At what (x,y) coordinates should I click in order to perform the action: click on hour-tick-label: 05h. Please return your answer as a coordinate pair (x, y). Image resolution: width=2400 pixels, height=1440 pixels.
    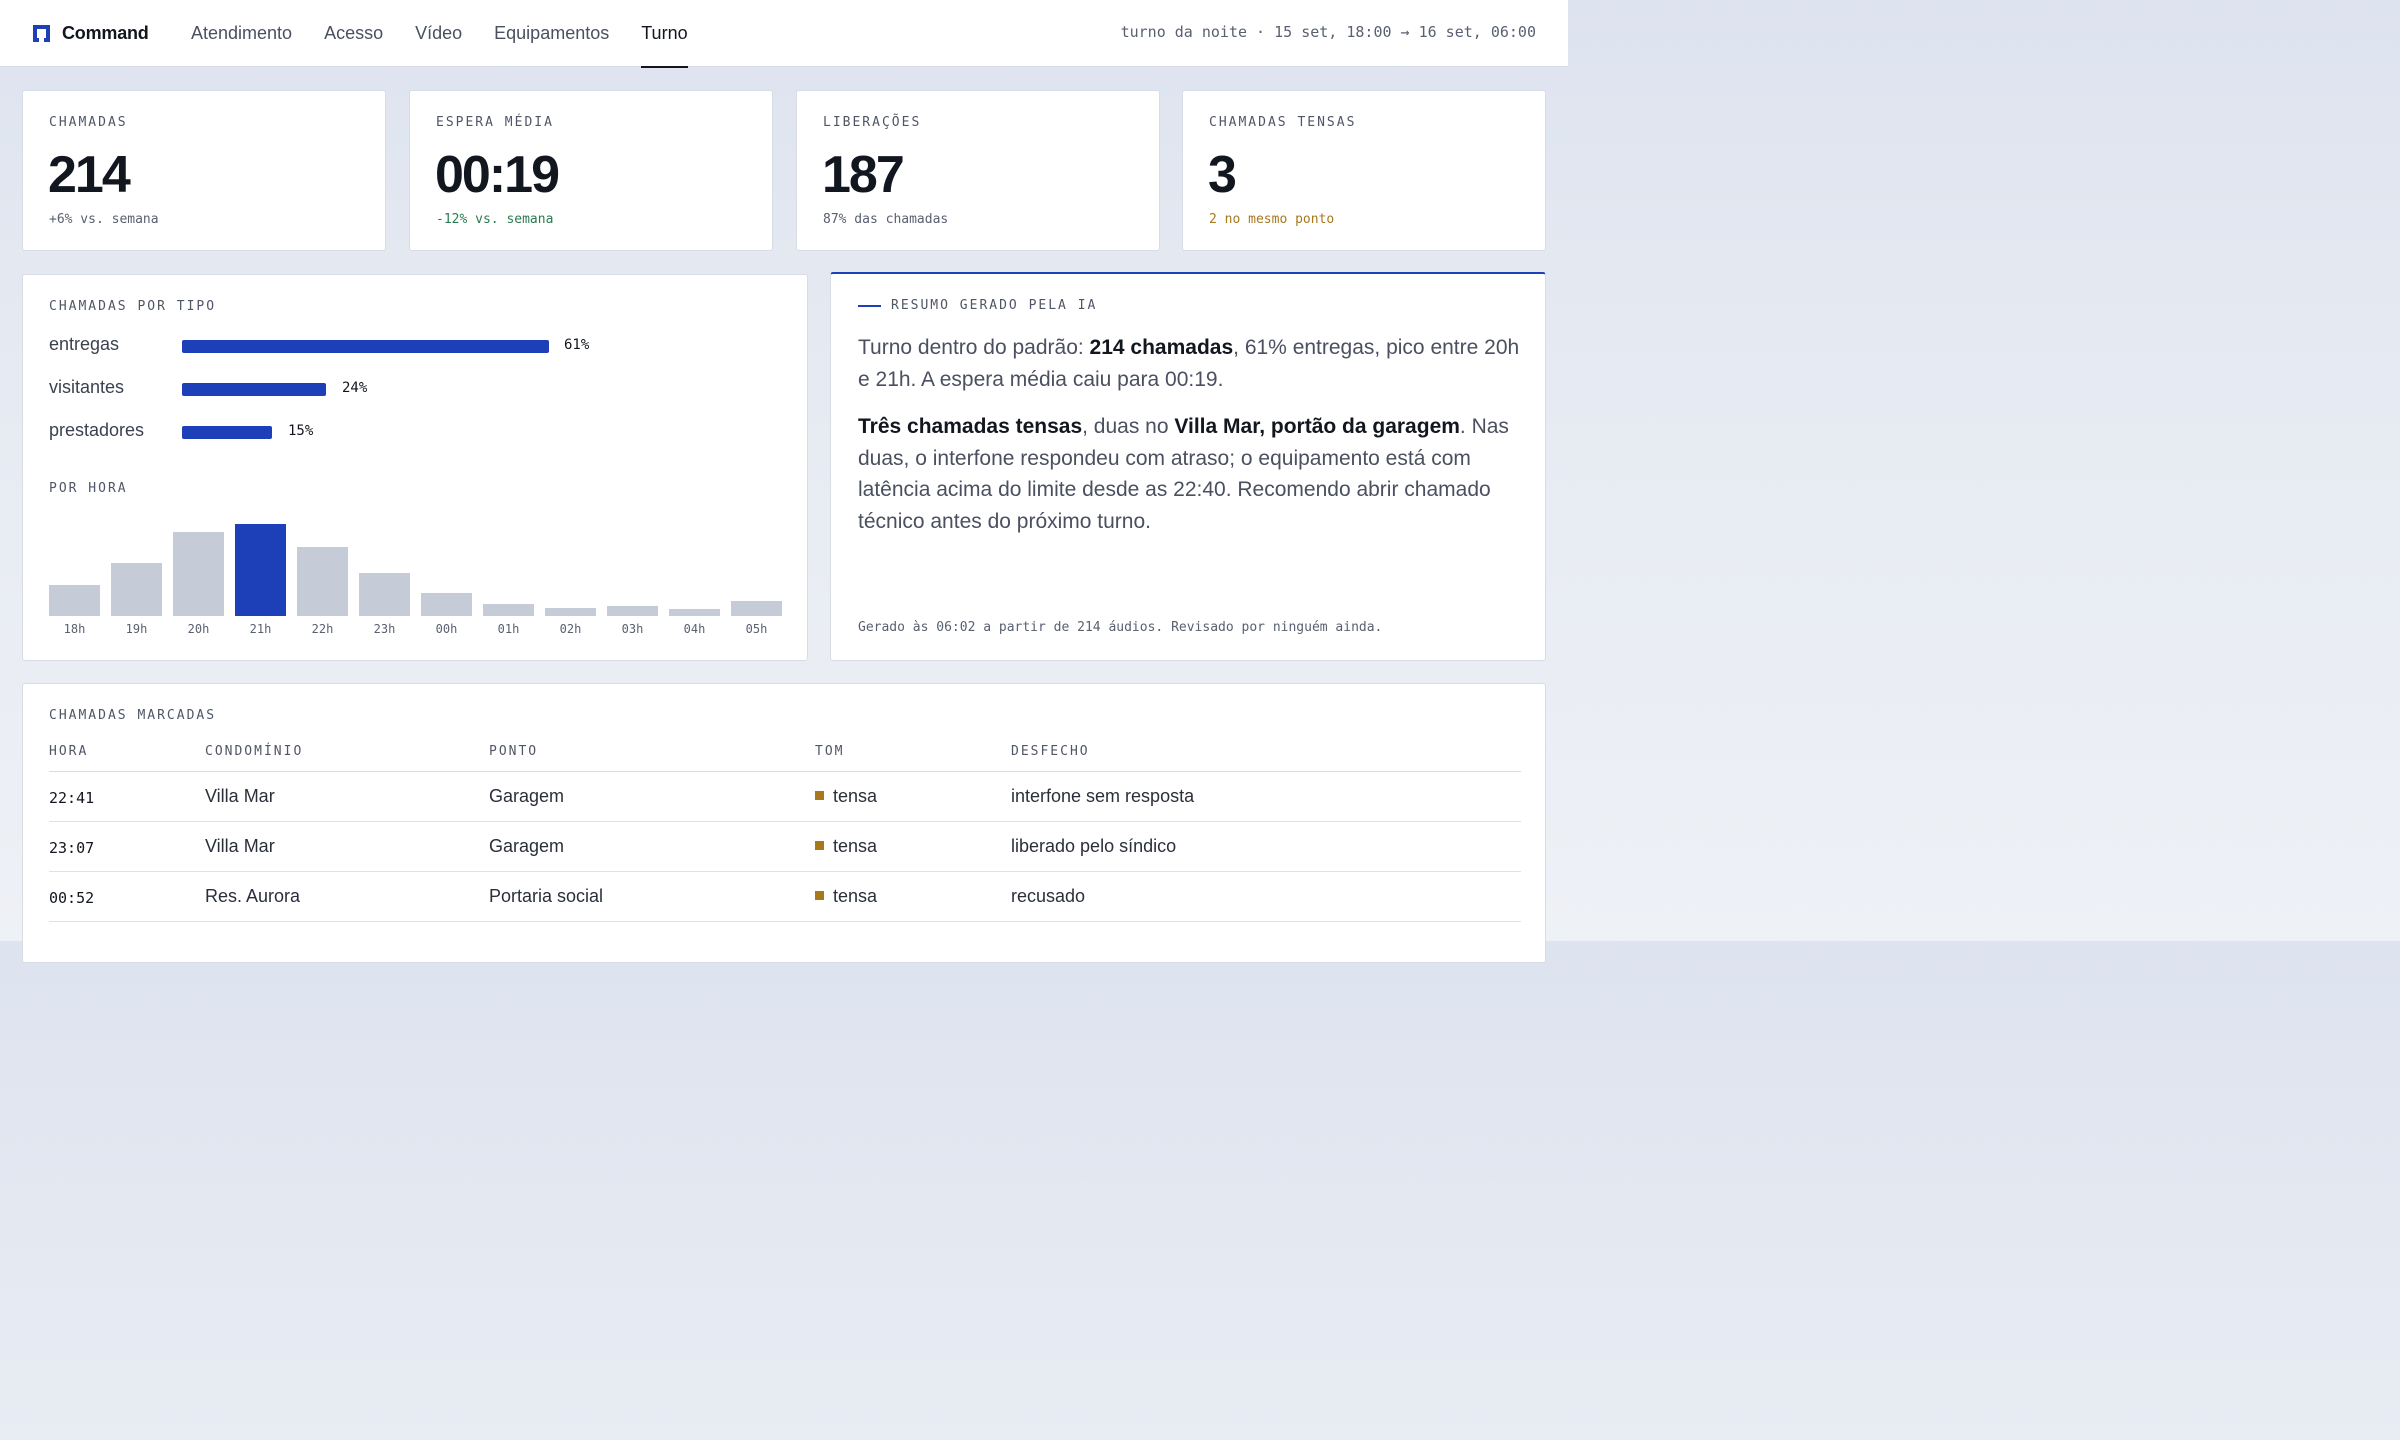
    Looking at the image, I should click on (757, 629).